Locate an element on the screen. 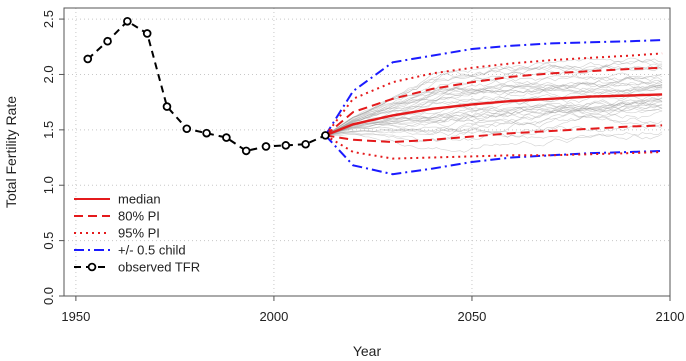 Image resolution: width=686 pixels, height=361 pixels. y-tick-label: 1.5 is located at coordinates (48, 130).